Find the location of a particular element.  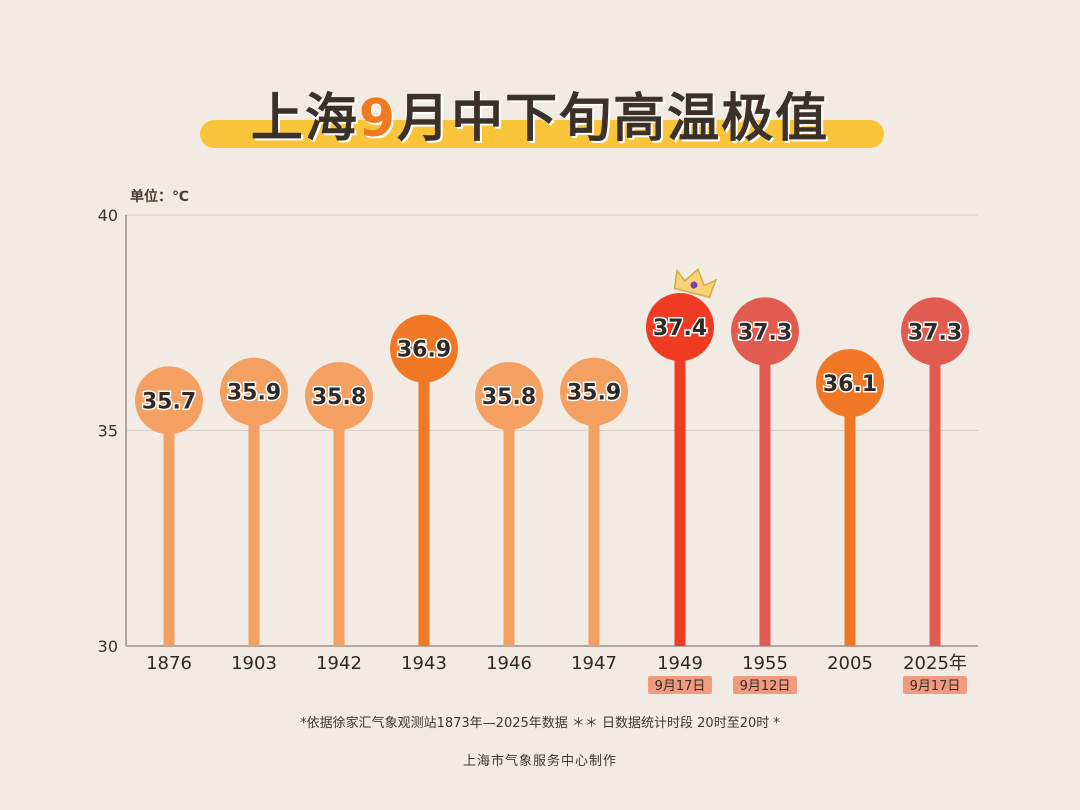

category-label: 1942 is located at coordinates (339, 663).